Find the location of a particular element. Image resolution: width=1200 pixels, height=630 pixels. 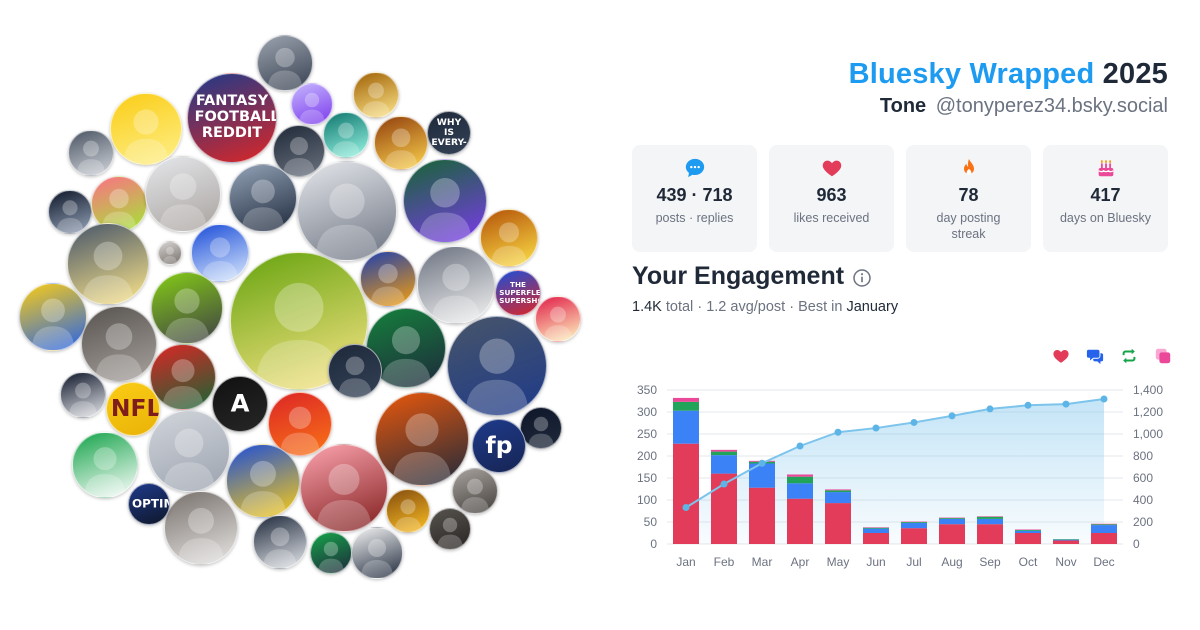

info-icon is located at coordinates (862, 278).